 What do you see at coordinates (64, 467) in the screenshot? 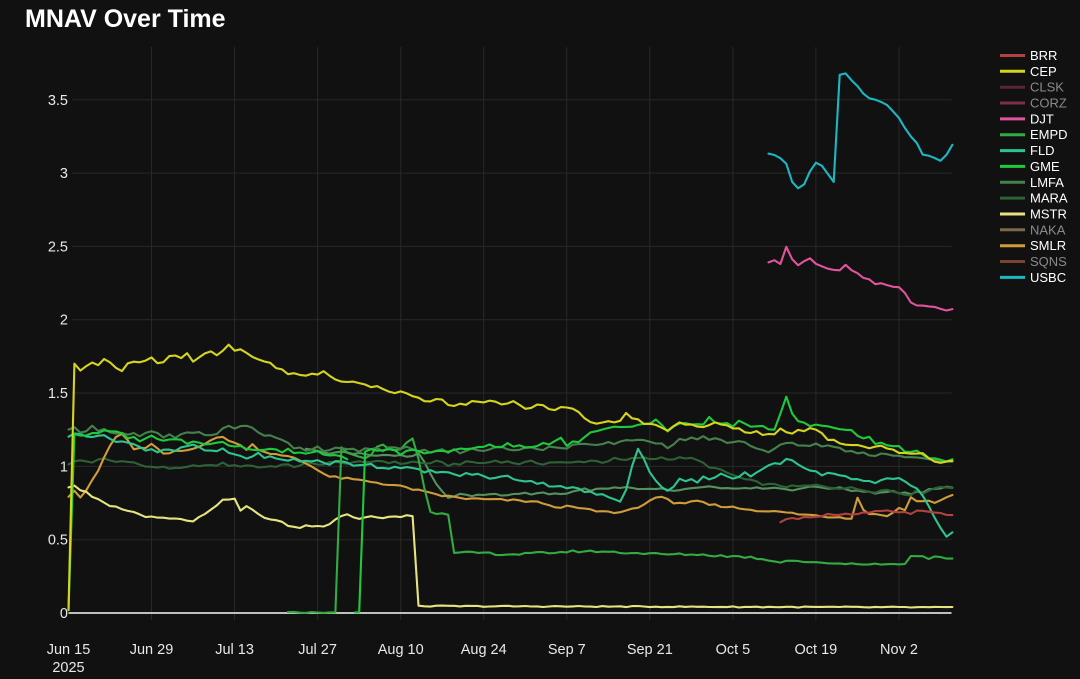
I see `svg-text: 1` at bounding box center [64, 467].